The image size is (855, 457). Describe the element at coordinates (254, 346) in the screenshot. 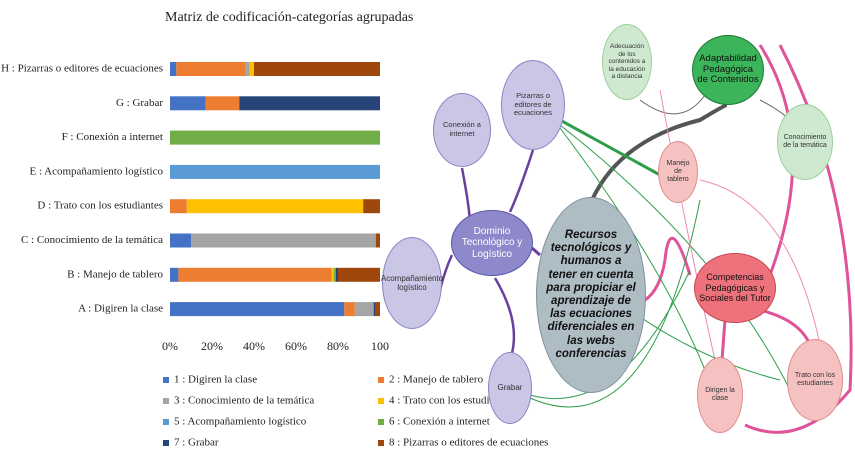

I see `x-tick-label: 40%` at that location.